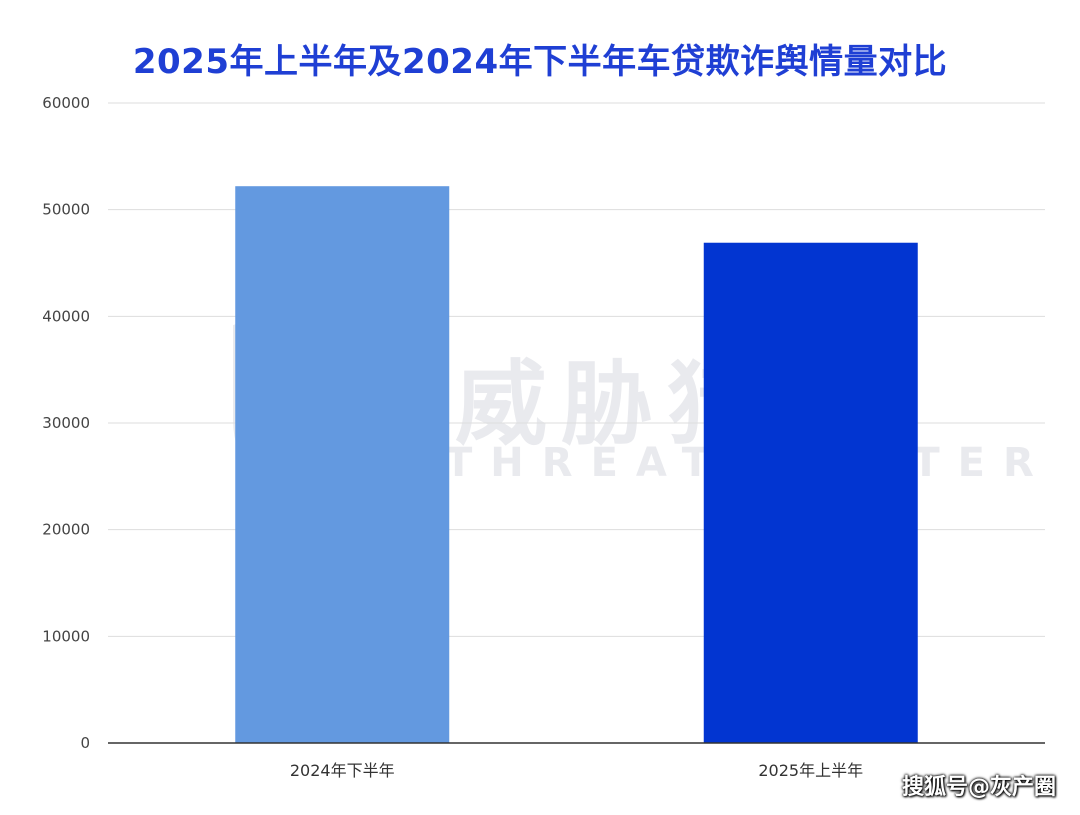 The image size is (1080, 815). What do you see at coordinates (66, 530) in the screenshot?
I see `y-tick-label: 20000` at bounding box center [66, 530].